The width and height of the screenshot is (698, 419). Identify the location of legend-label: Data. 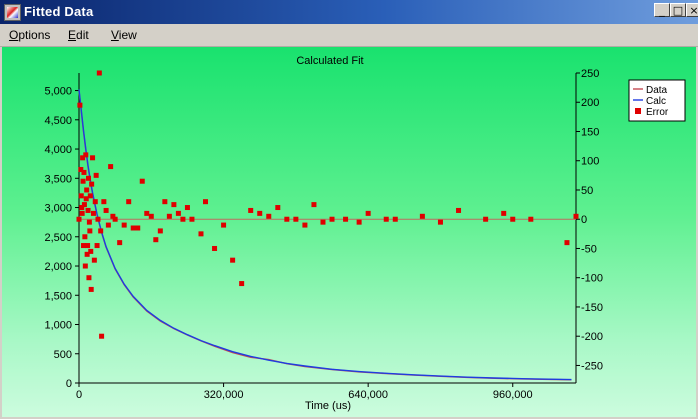
(657, 90).